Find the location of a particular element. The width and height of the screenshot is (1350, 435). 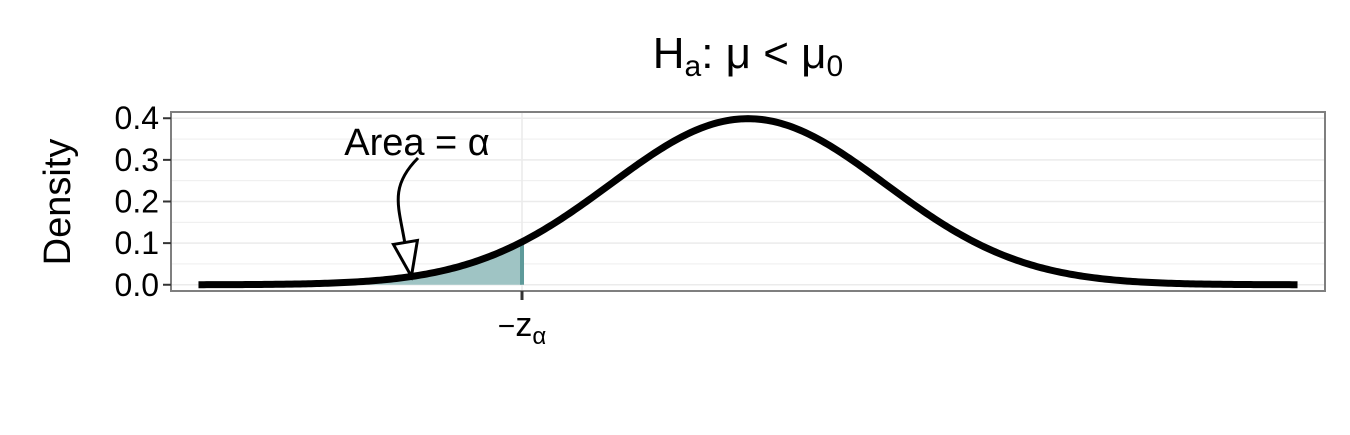

y-tick-label: 0.1 is located at coordinates (137, 243).